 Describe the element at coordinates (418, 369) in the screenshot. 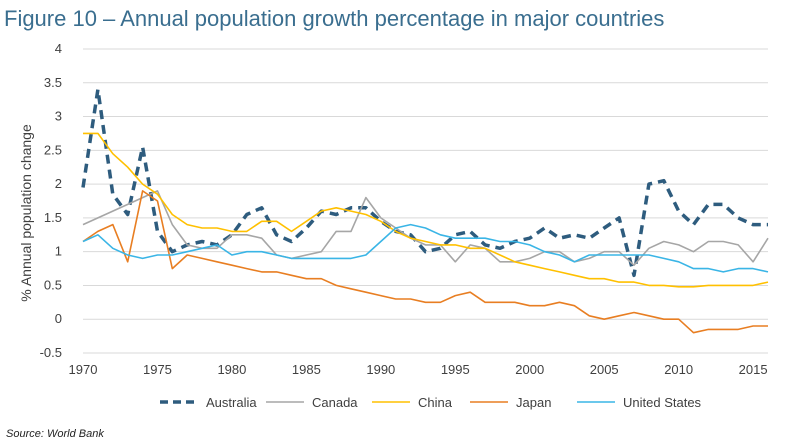

I see `x-tick-labels: 1970 1975 1980 1985 1990 1995 2000 2005 2010 2015` at that location.